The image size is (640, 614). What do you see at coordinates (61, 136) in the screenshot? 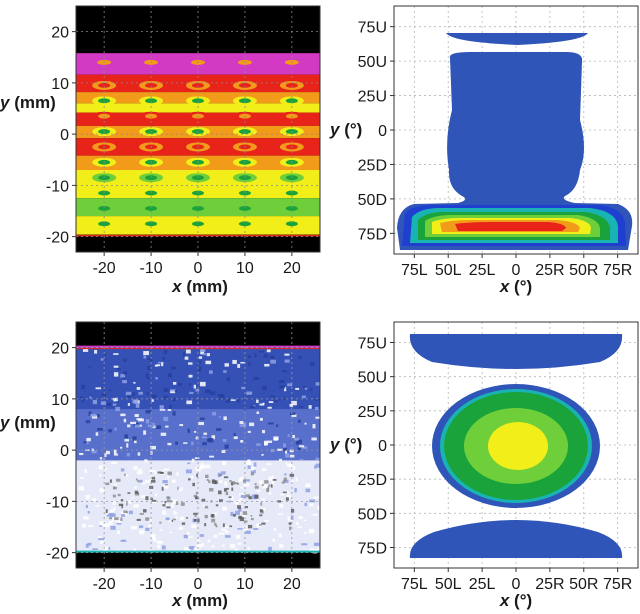
I see `panel-top-left-y-ticks: 20 10 0 -10 -20` at bounding box center [61, 136].